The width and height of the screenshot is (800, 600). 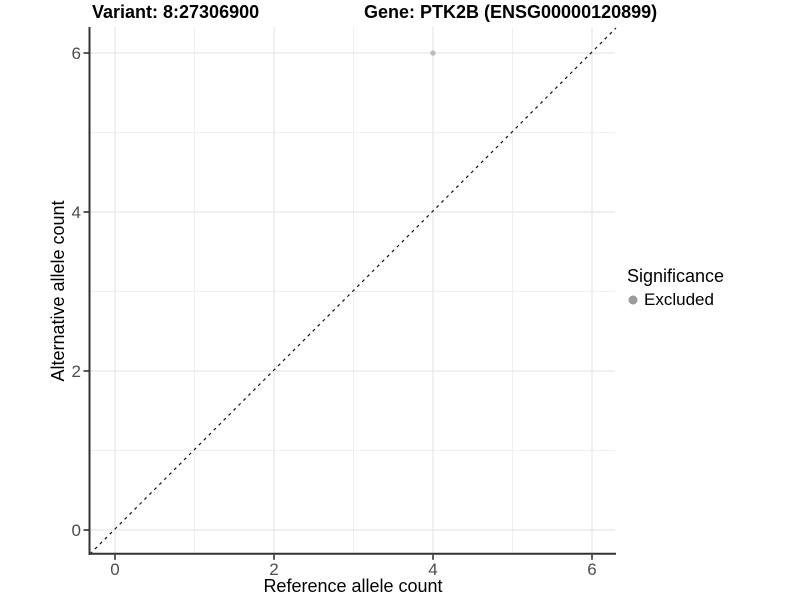 What do you see at coordinates (676, 276) in the screenshot?
I see `legend-title: Significance` at bounding box center [676, 276].